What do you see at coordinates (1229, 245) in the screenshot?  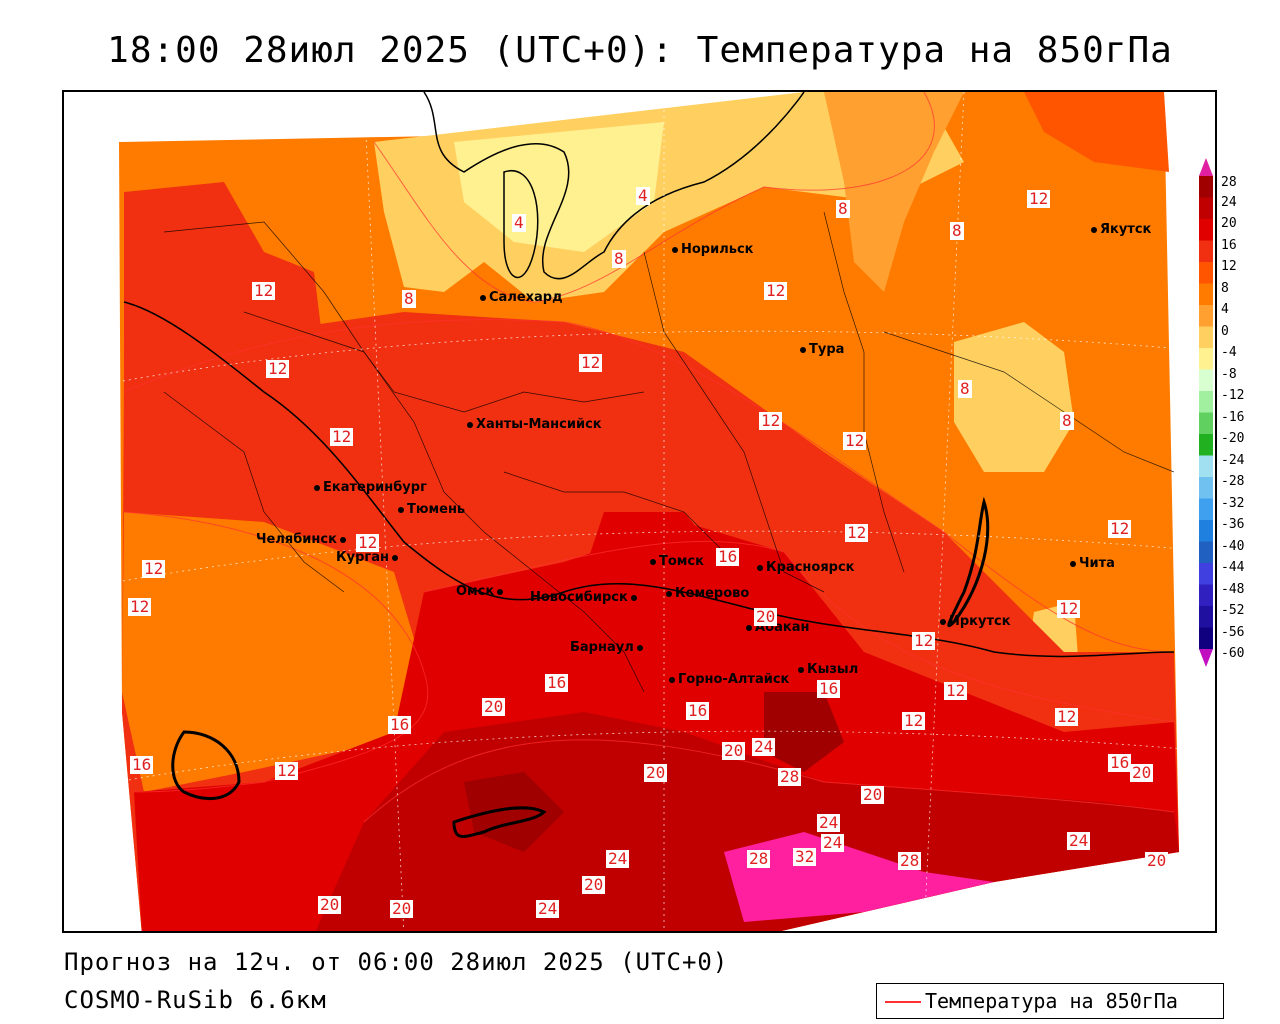 I see `colorbar-tick-label: 16` at bounding box center [1229, 245].